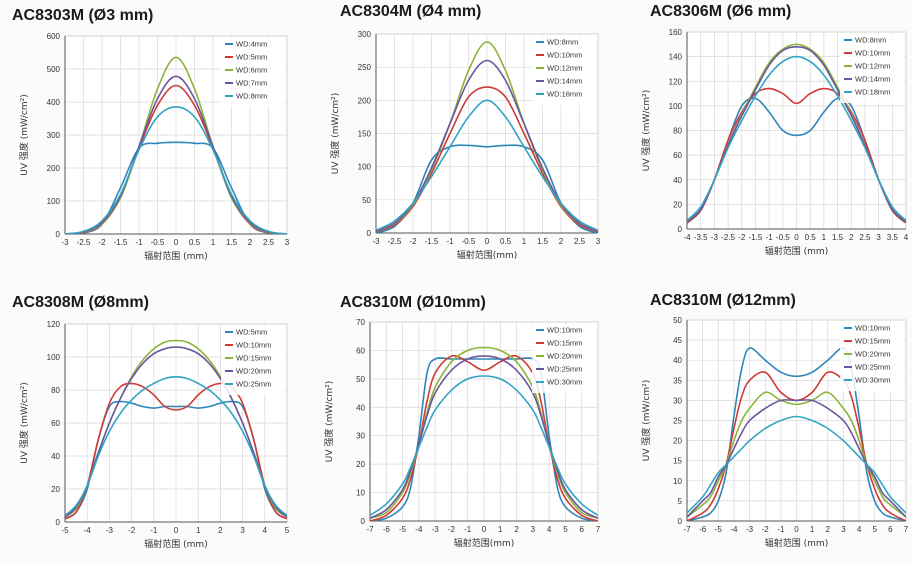 The width and height of the screenshot is (913, 562). What do you see at coordinates (365, 67) in the screenshot?
I see `y-tick-label: 250` at bounding box center [365, 67].